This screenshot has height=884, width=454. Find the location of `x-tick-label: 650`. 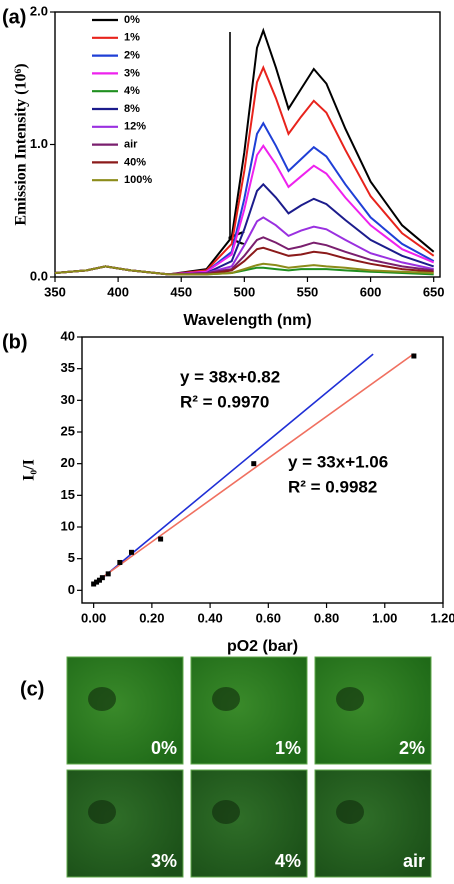

x-tick-label: 650 is located at coordinates (434, 291).